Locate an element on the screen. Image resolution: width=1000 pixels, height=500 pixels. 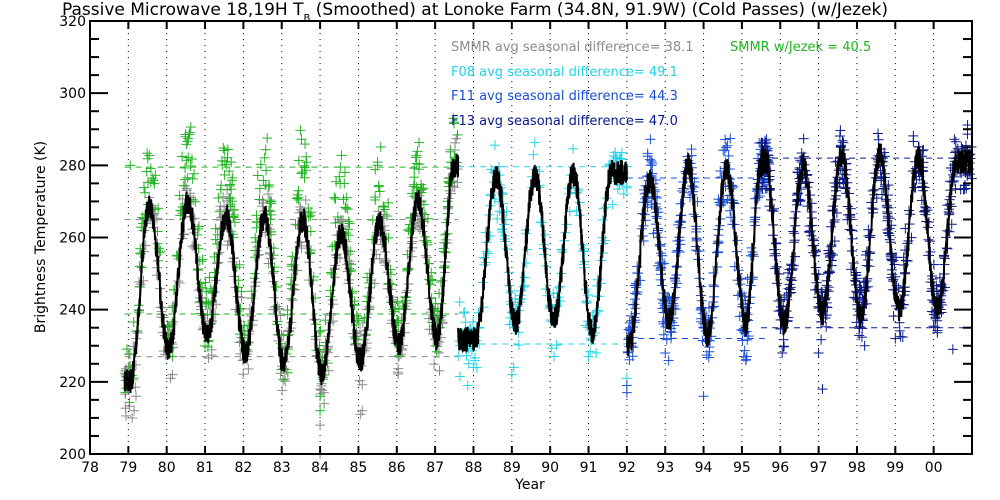
y-tick-label: 240 is located at coordinates (72, 311).